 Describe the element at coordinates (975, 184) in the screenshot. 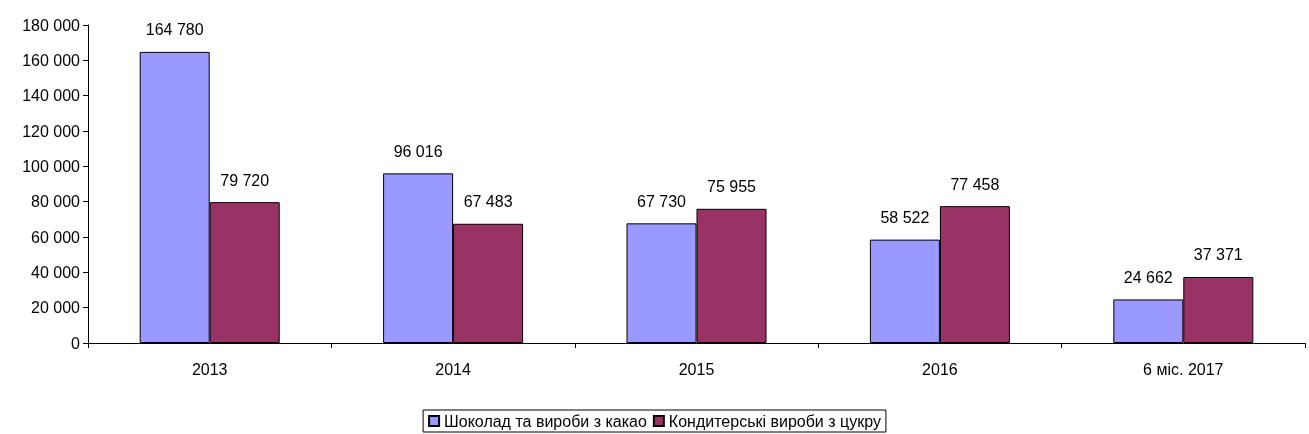

I see `data-label: 77 458` at that location.